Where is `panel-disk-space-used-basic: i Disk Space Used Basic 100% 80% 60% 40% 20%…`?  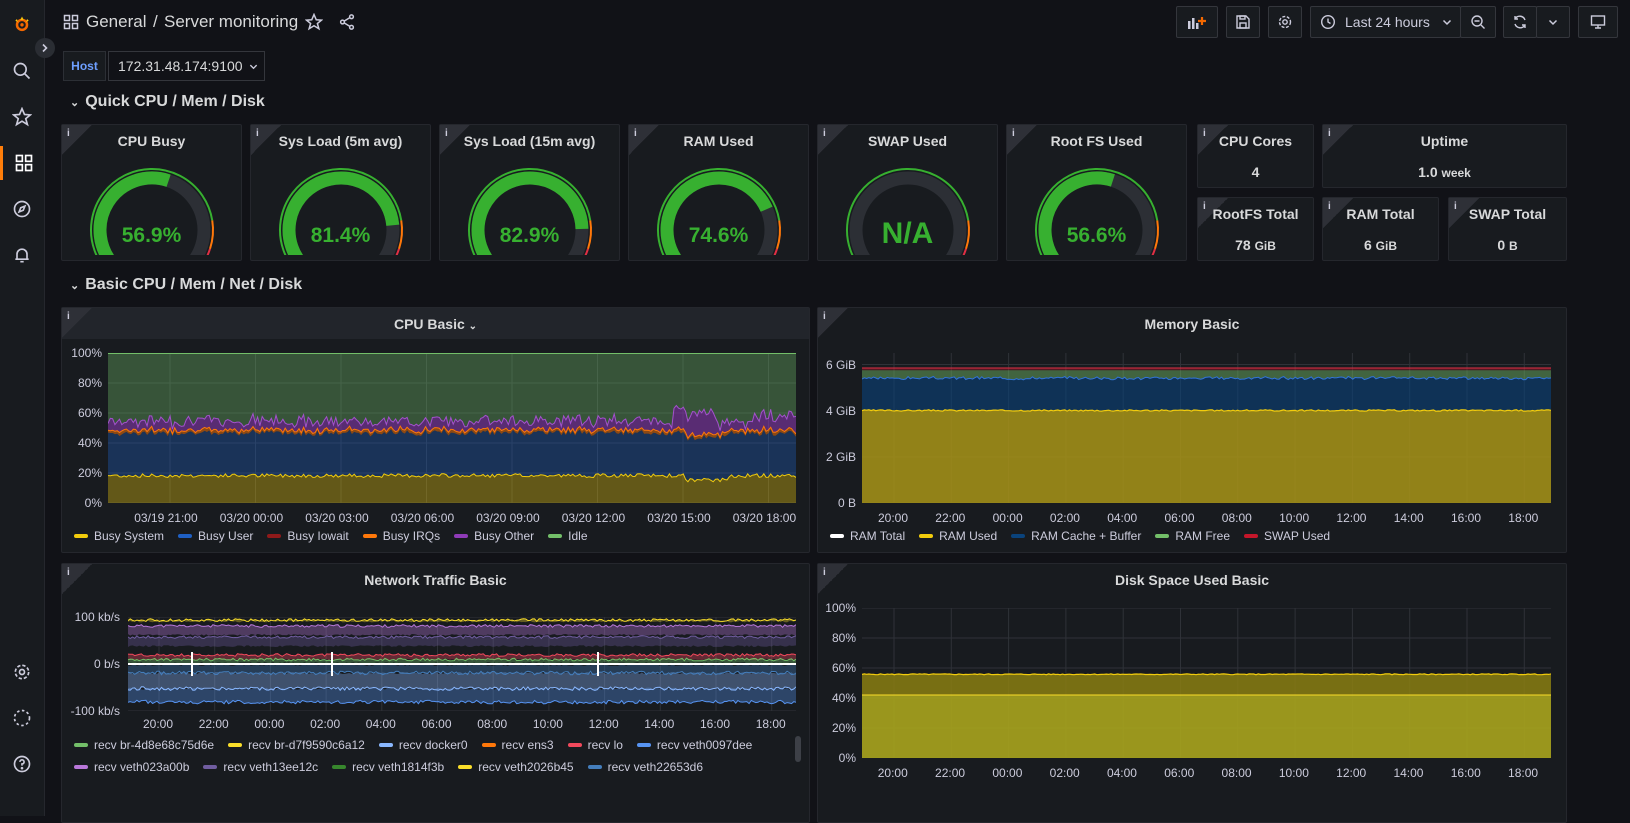 panel-disk-space-used-basic: i Disk Space Used Basic 100% 80% 60% 40% 20%… is located at coordinates (1192, 693).